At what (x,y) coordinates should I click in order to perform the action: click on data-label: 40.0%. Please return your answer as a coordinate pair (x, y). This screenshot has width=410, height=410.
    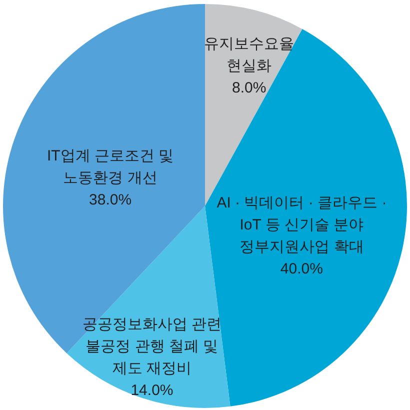
    Looking at the image, I should click on (301, 269).